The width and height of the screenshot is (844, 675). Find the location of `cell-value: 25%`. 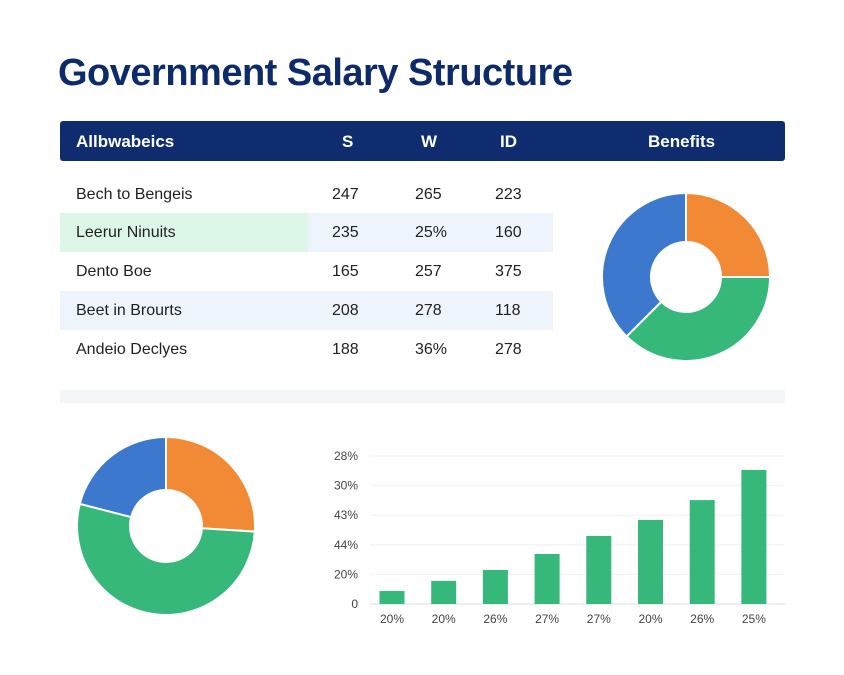

cell-value: 25% is located at coordinates (431, 232).